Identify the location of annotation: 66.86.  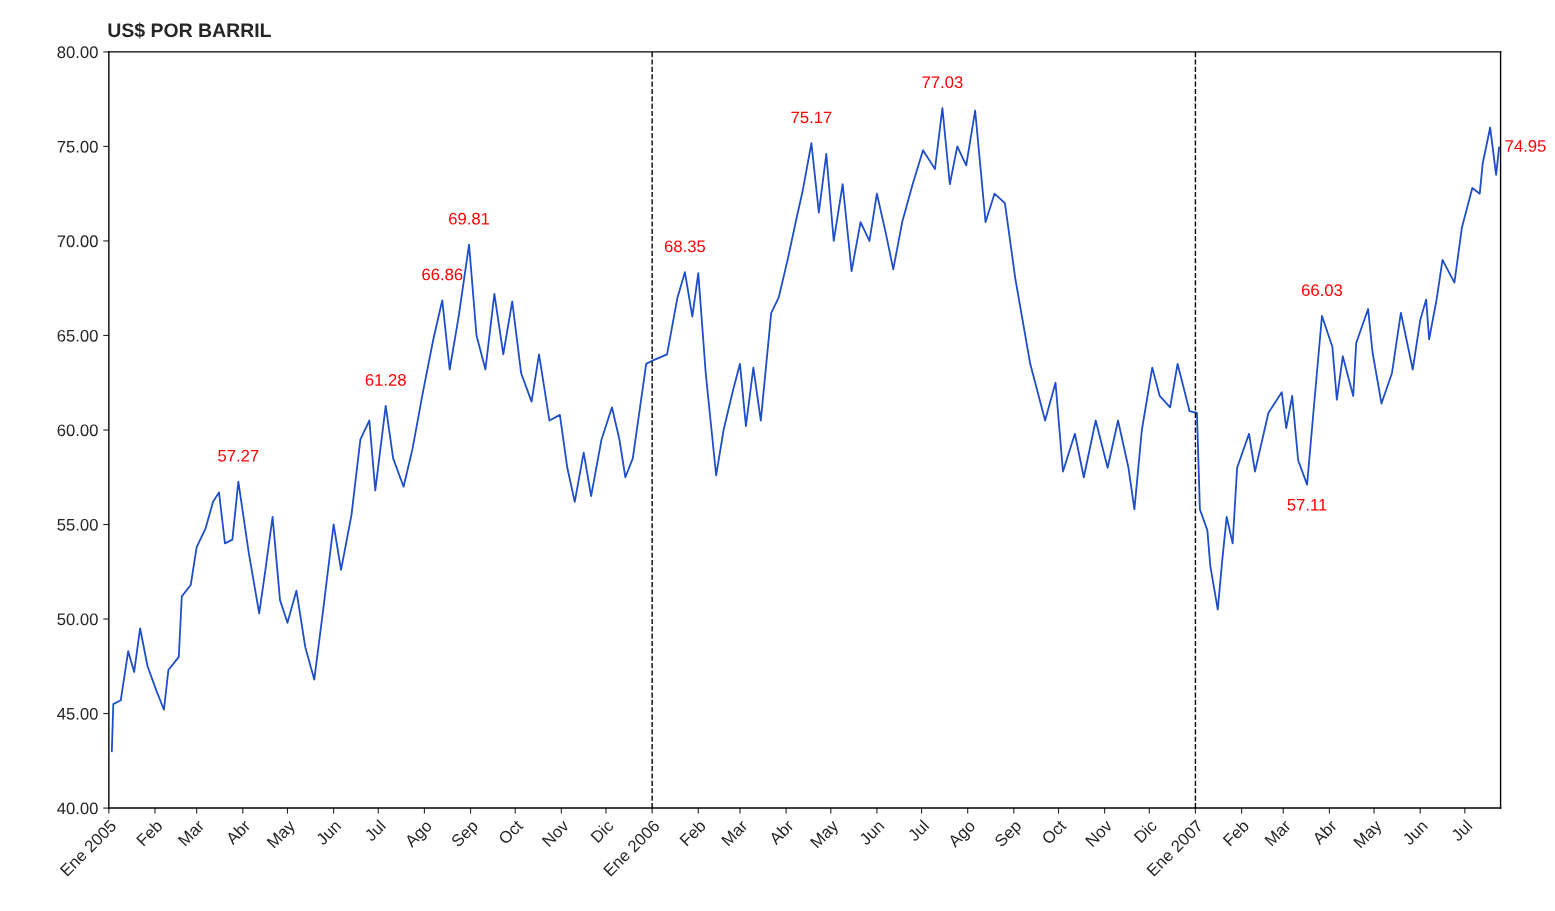
(442, 274).